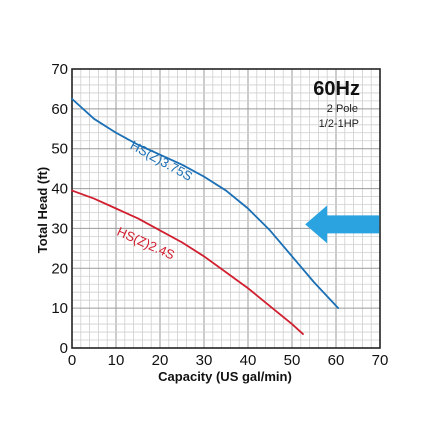 This screenshot has width=430, height=430. I want to click on y-tick-label: 70, so click(59, 69).